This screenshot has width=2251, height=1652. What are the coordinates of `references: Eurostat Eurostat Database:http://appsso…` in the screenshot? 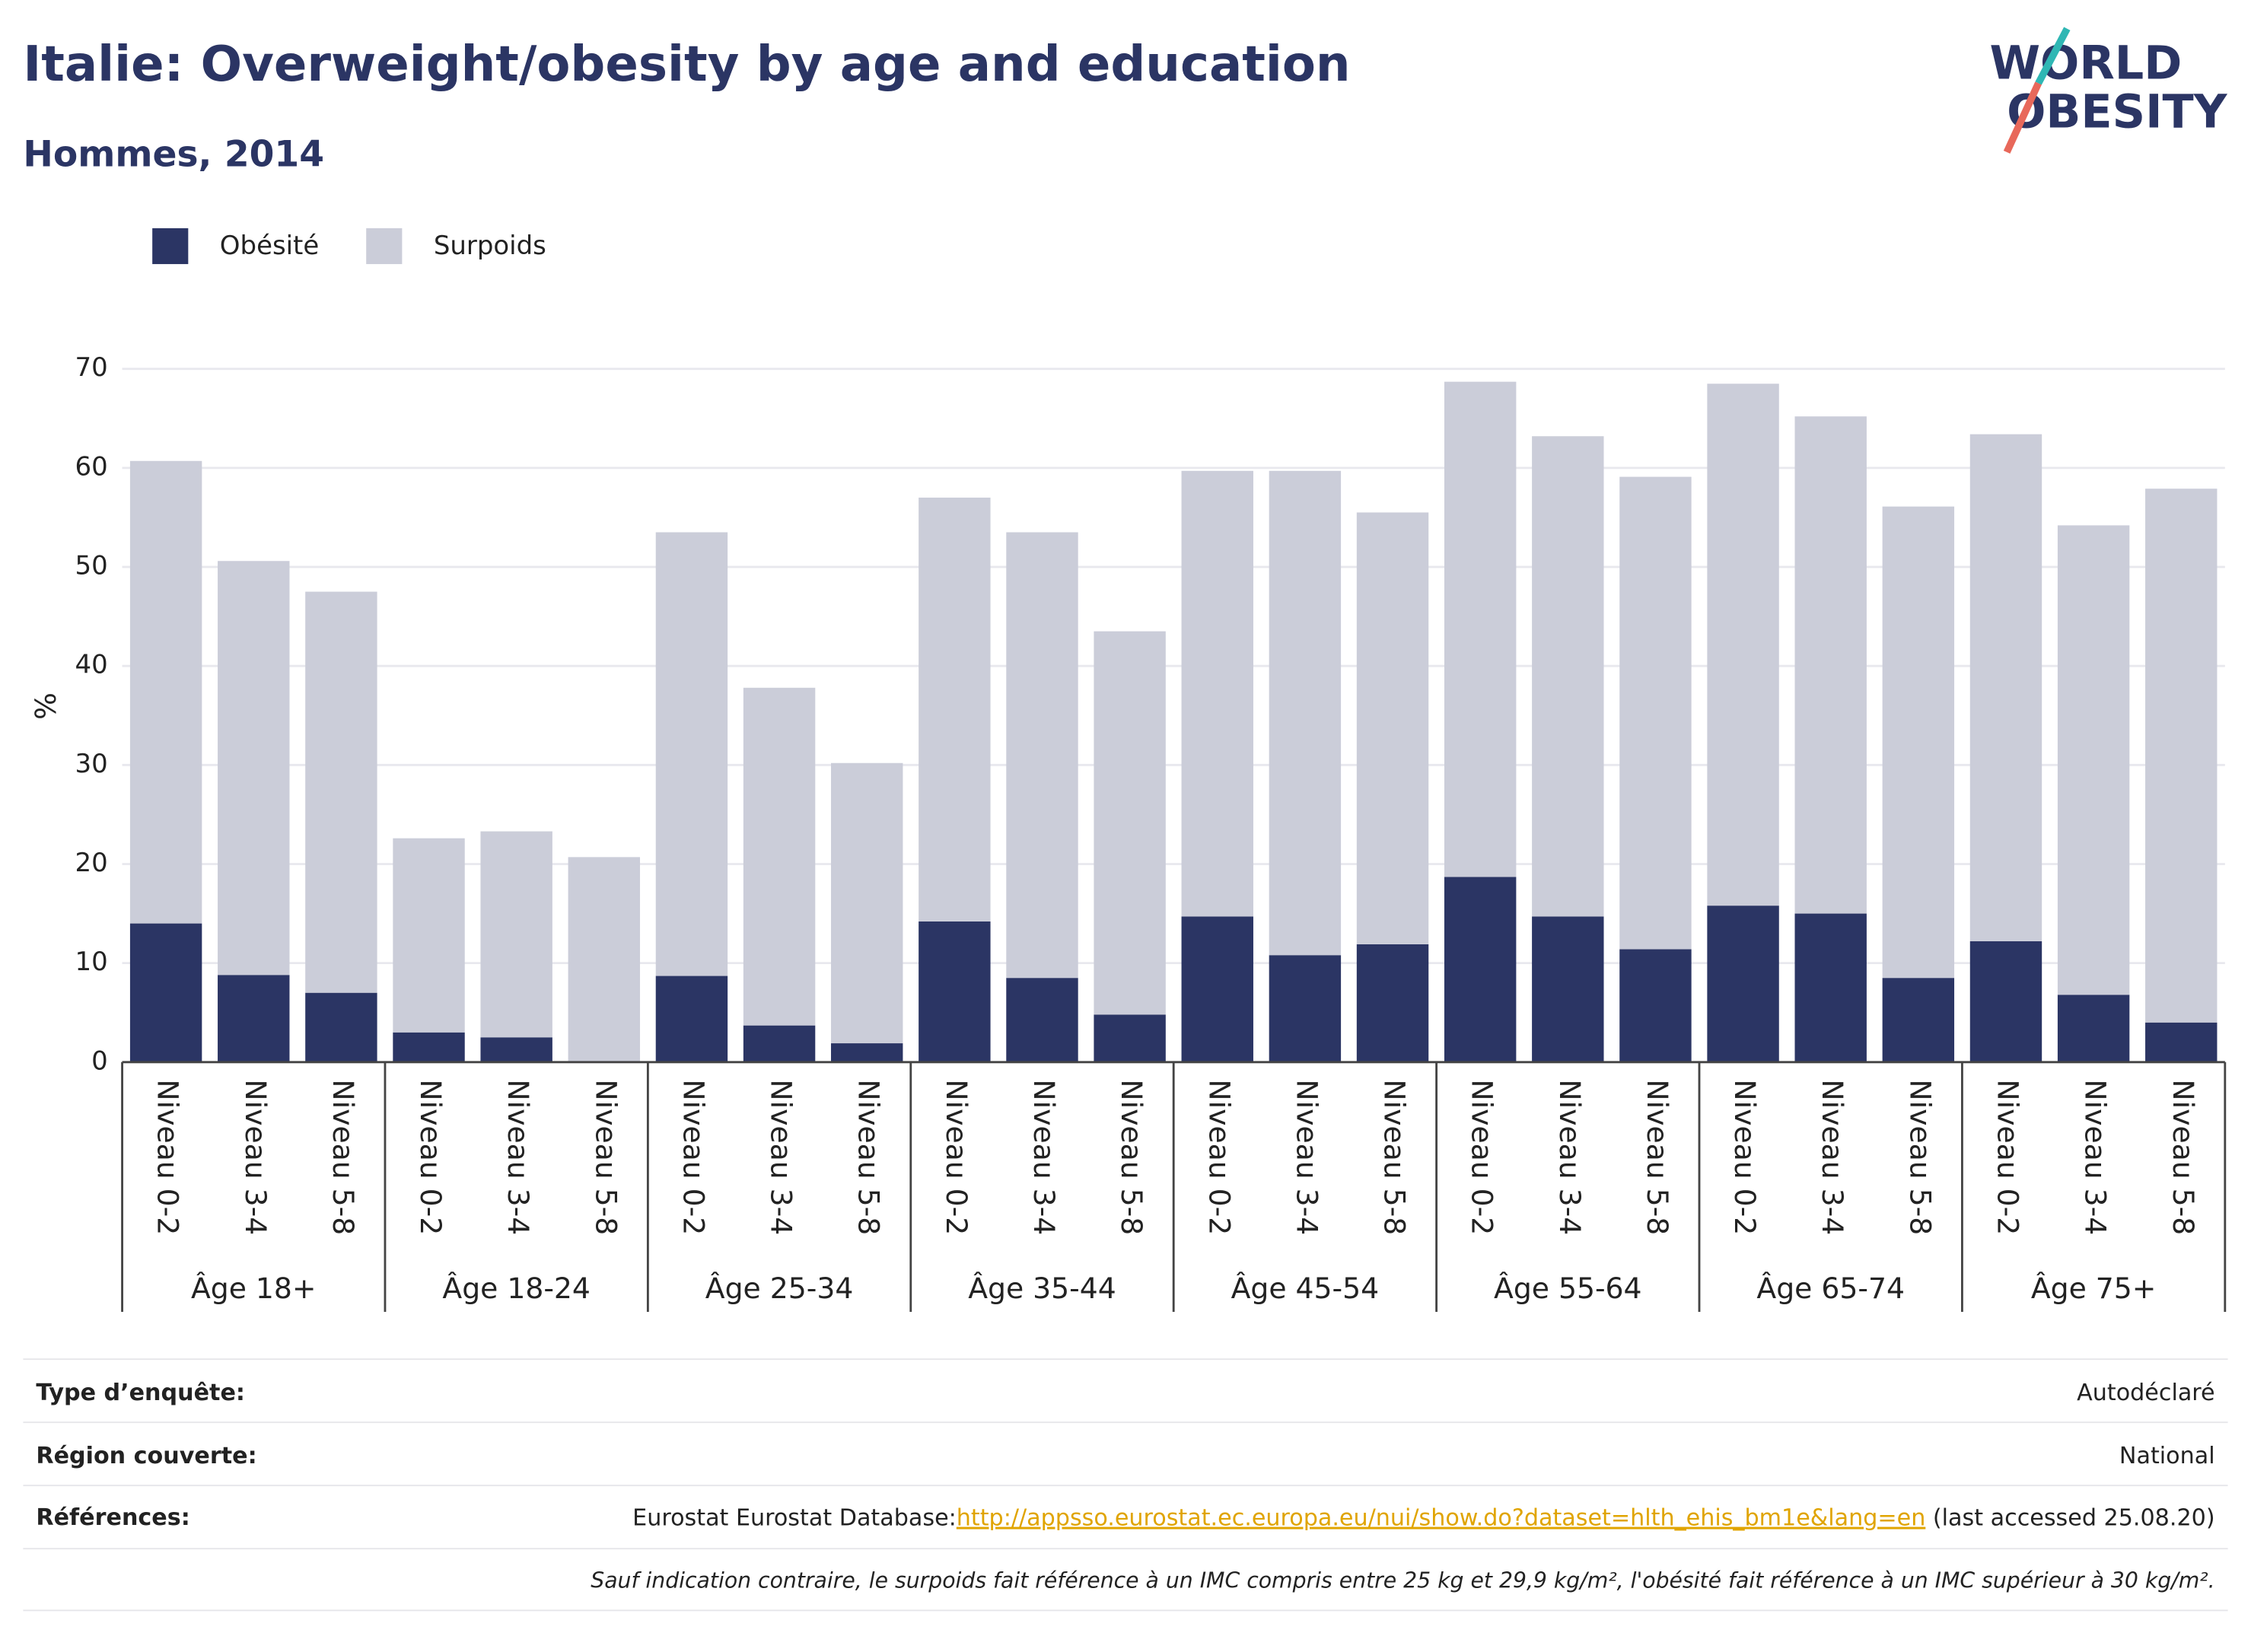 It's located at (1423, 1517).